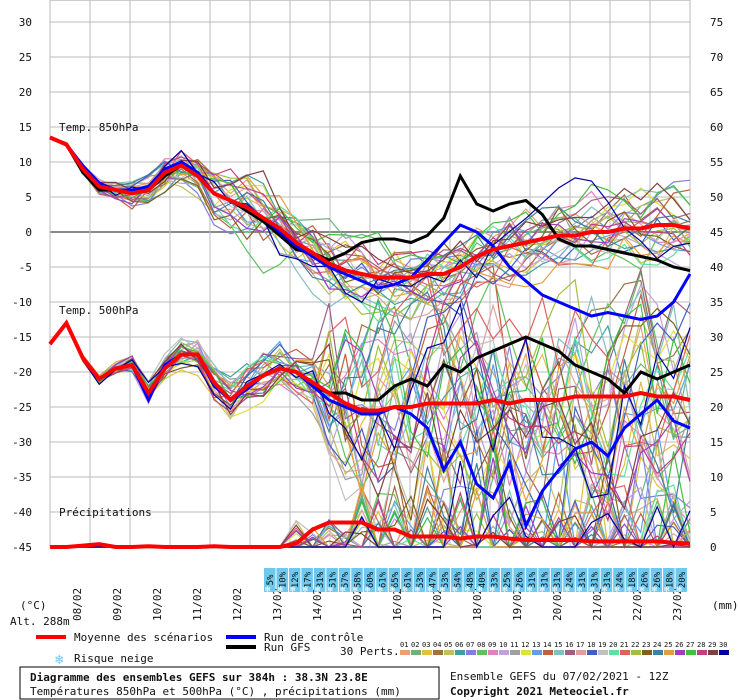 The width and height of the screenshot is (740, 700). Describe the element at coordinates (33, 605) in the screenshot. I see `left-axis-unit: (°C)` at that location.